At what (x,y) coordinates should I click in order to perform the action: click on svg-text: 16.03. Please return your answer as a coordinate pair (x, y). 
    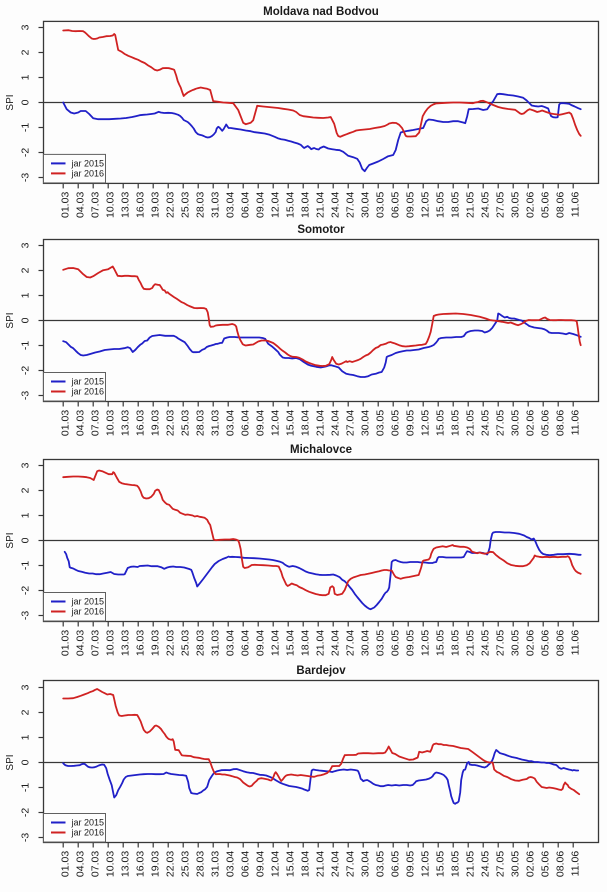
    Looking at the image, I should click on (141, 643).